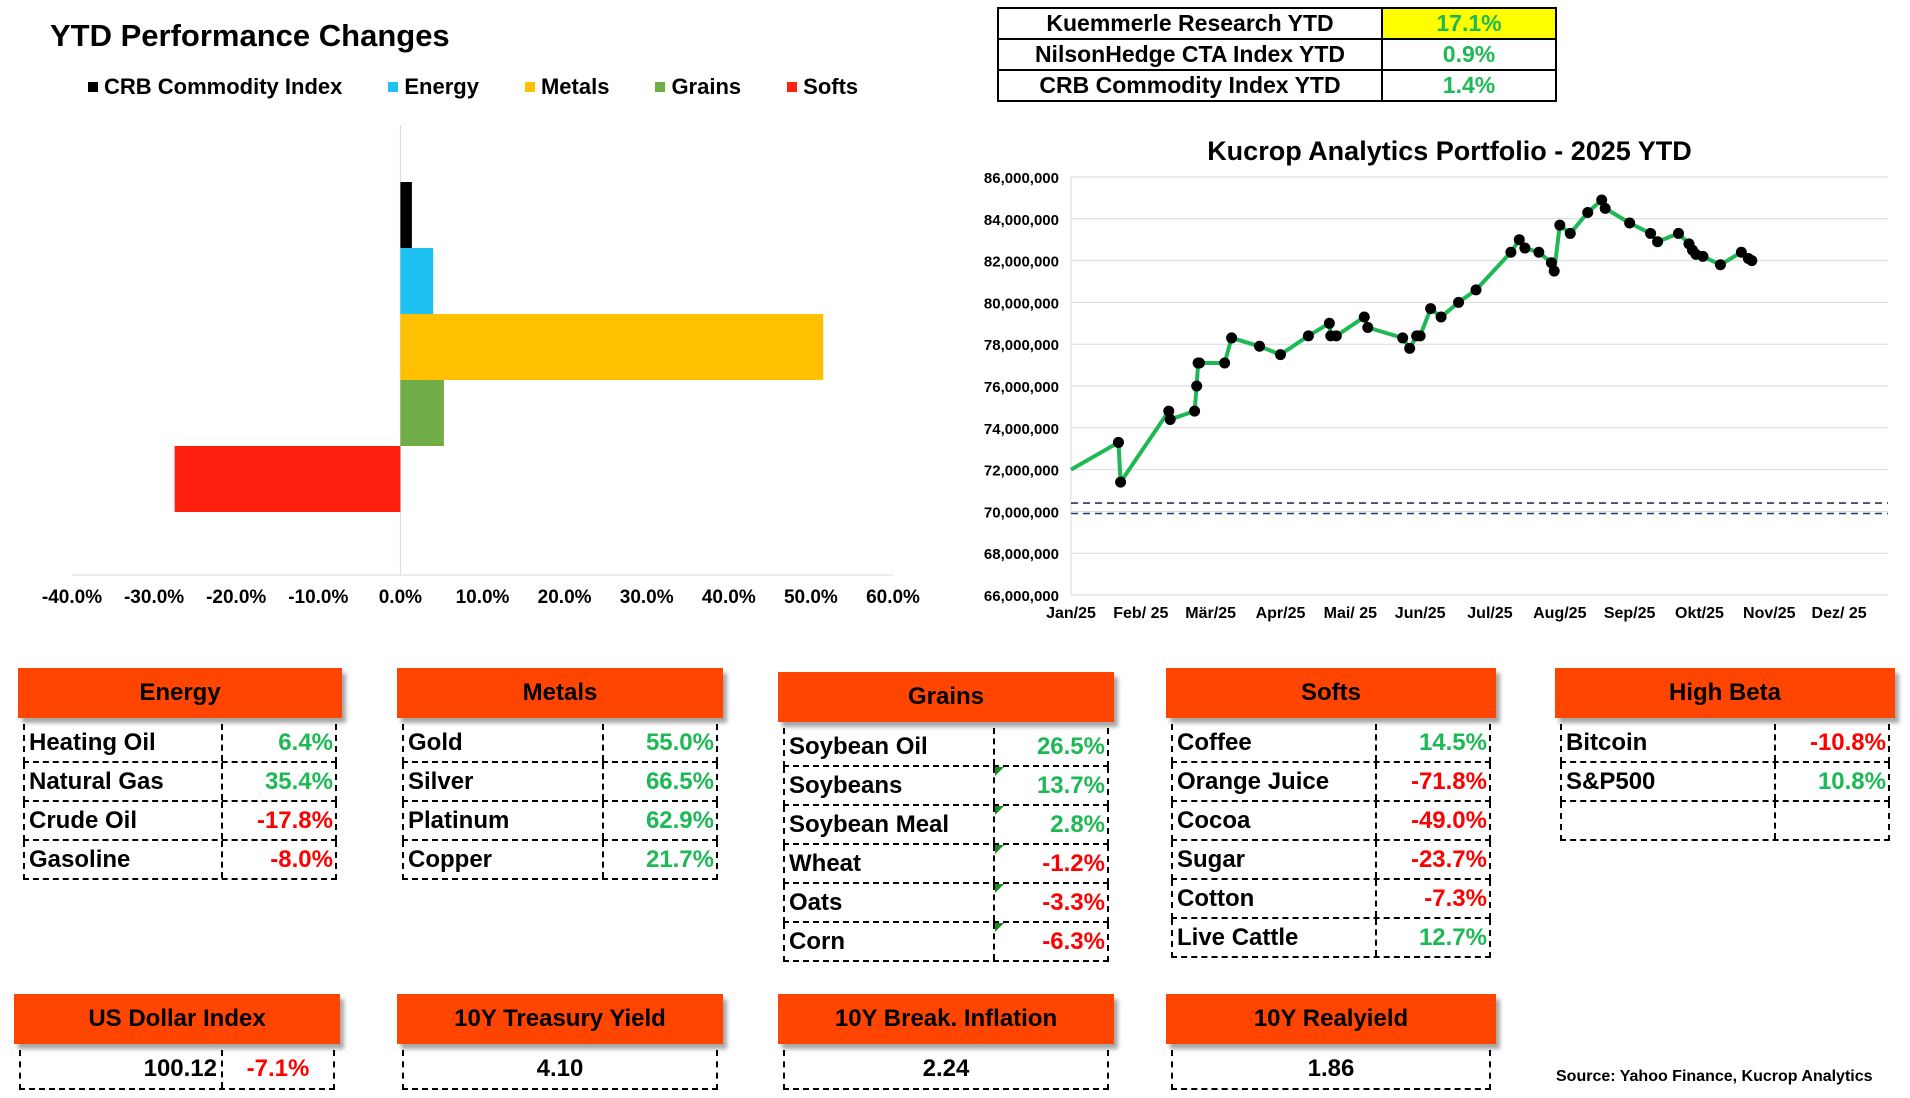  I want to click on x-tick-label: -10.0%, so click(318, 597).